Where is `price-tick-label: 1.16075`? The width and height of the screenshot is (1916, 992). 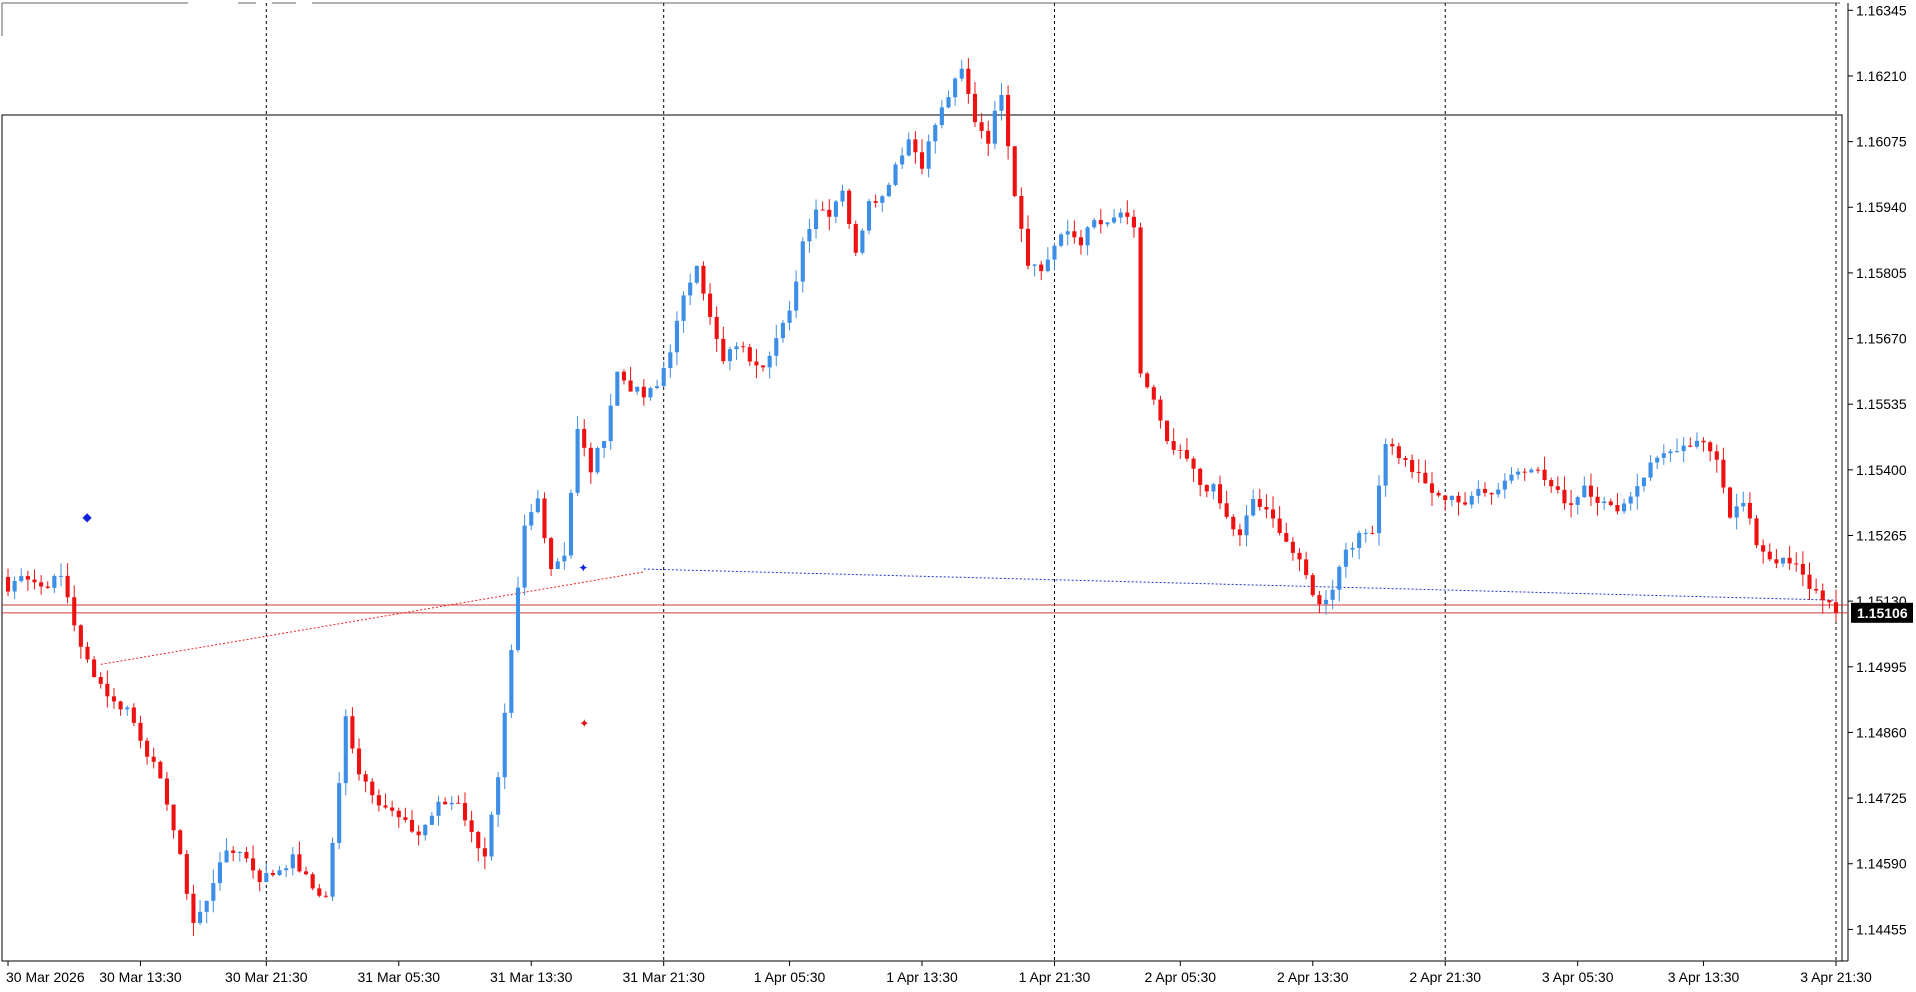 price-tick-label: 1.16075 is located at coordinates (1881, 142).